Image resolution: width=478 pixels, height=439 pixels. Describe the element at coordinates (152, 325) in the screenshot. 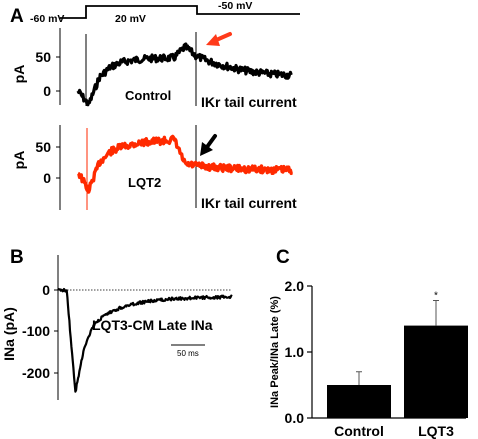

I see `b-trace-label: LQT3-CM Late INa` at that location.